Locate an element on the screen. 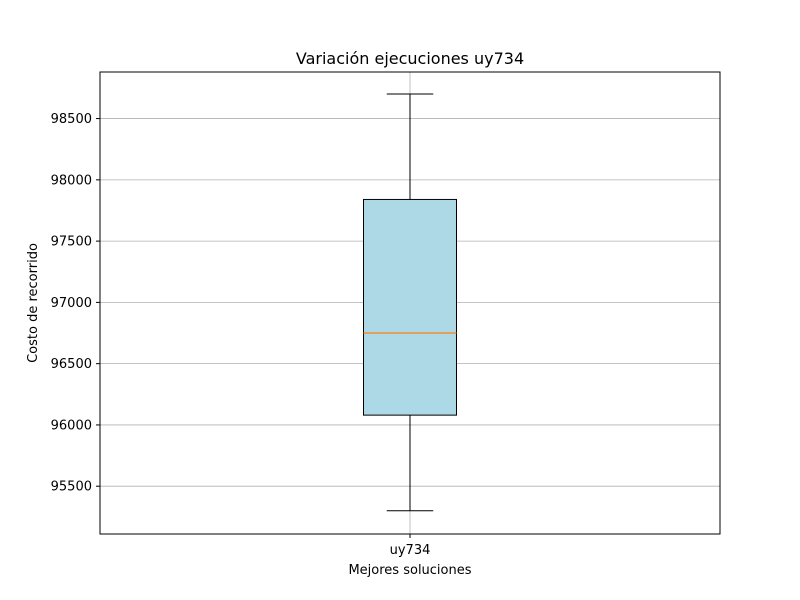 This screenshot has height=600, width=800. y-axis: 95500 96000 96500 97000 97500 98000 98500 is located at coordinates (75, 303).